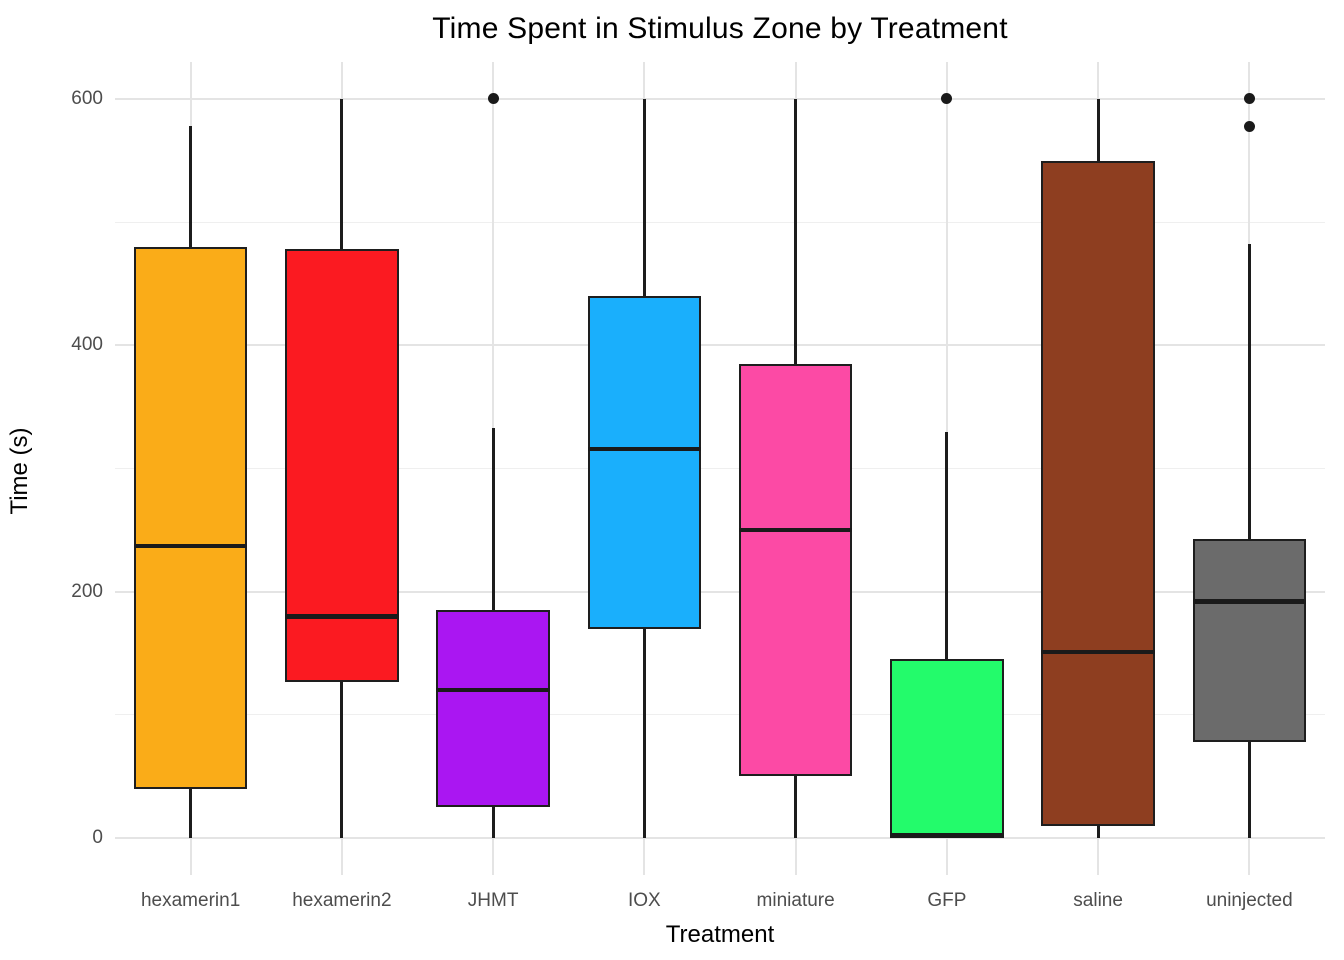 This screenshot has width=1344, height=960. I want to click on x-tick-label-hexamerin1: hexamerin1, so click(190, 900).